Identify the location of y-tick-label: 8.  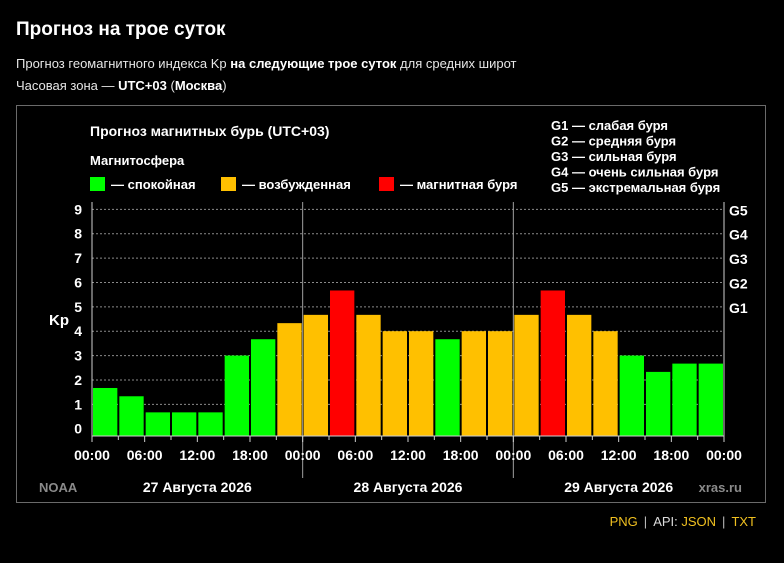
(78, 234).